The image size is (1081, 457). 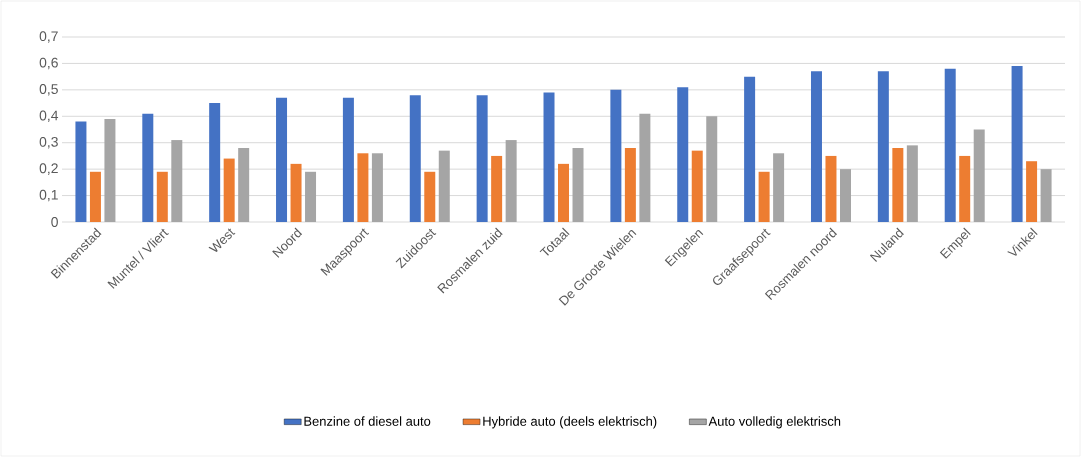 I want to click on legend-label: Benzine of diesel auto, so click(x=367, y=421).